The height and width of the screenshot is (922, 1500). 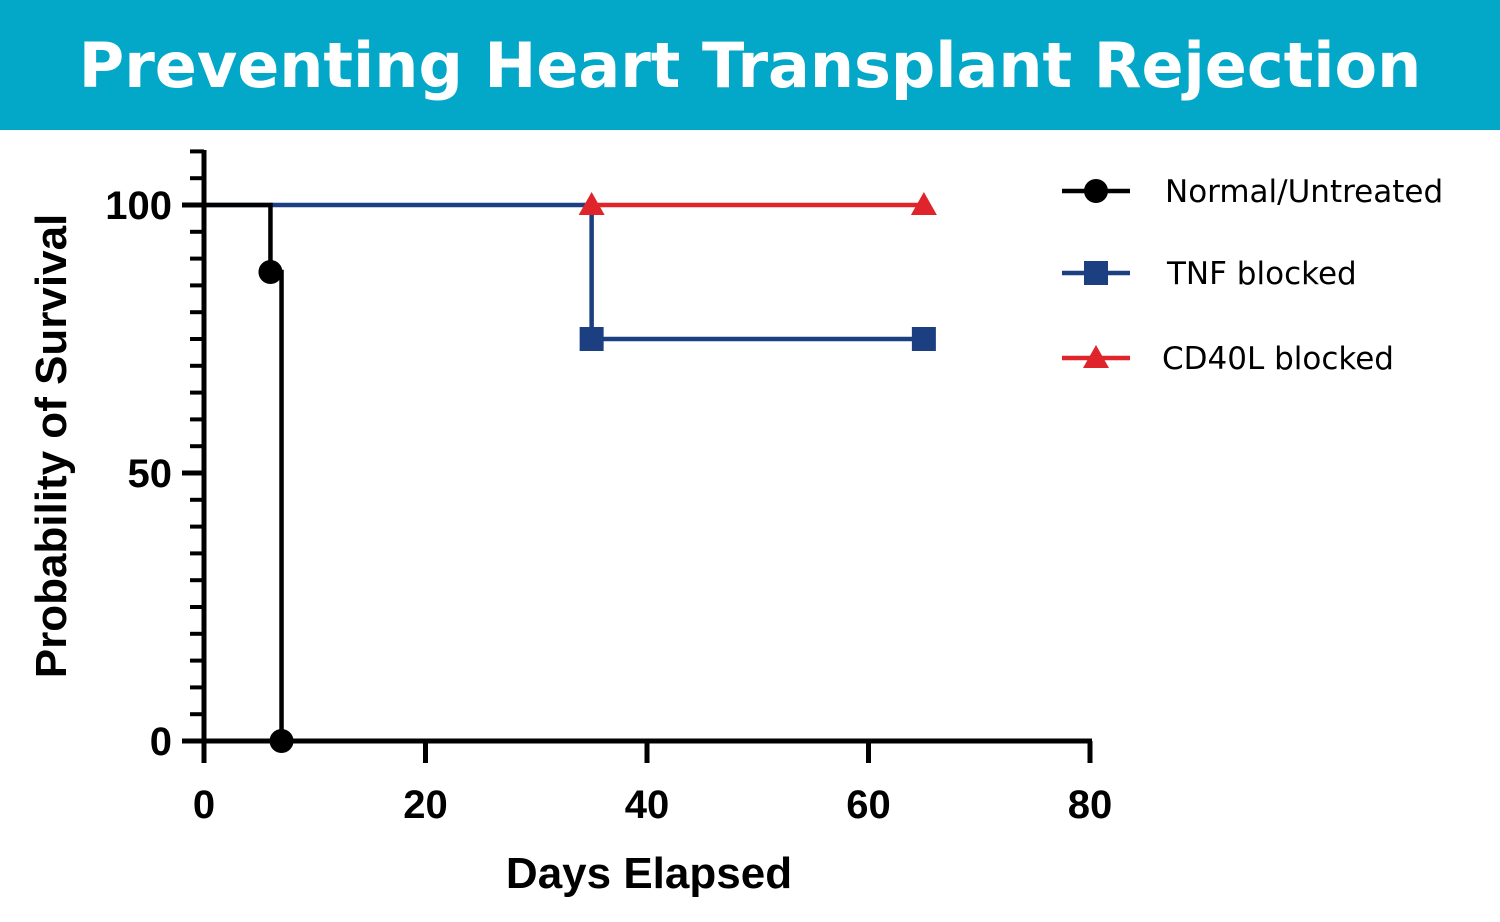 What do you see at coordinates (244, 471) in the screenshot?
I see `series-line-normal-untreated` at bounding box center [244, 471].